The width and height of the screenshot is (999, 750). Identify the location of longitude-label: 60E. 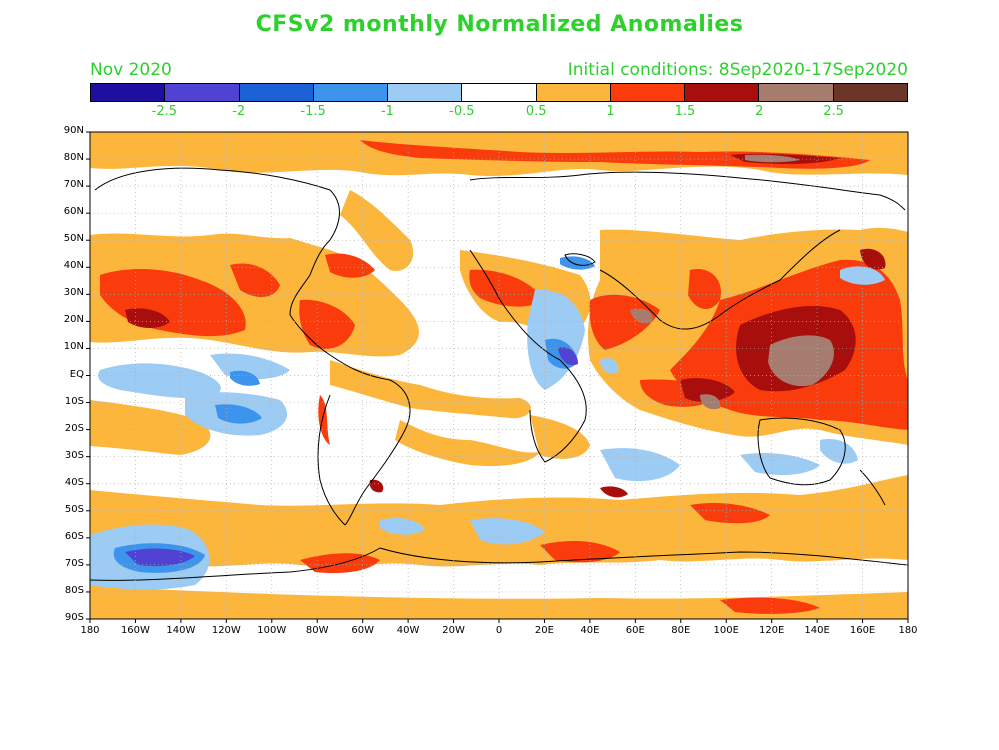
(635, 630).